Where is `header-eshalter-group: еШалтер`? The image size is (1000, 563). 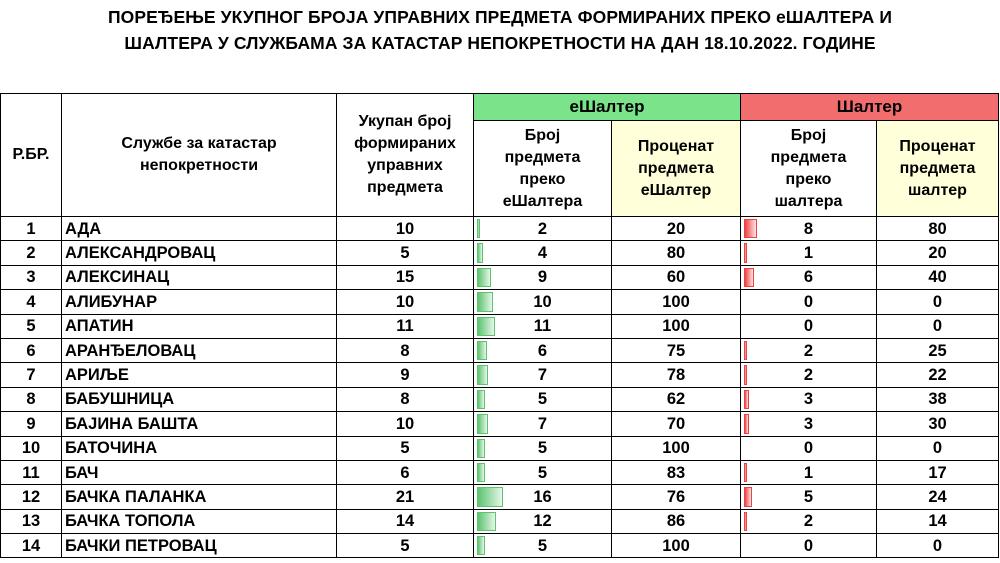 header-eshalter-group: еШалтер is located at coordinates (607, 107).